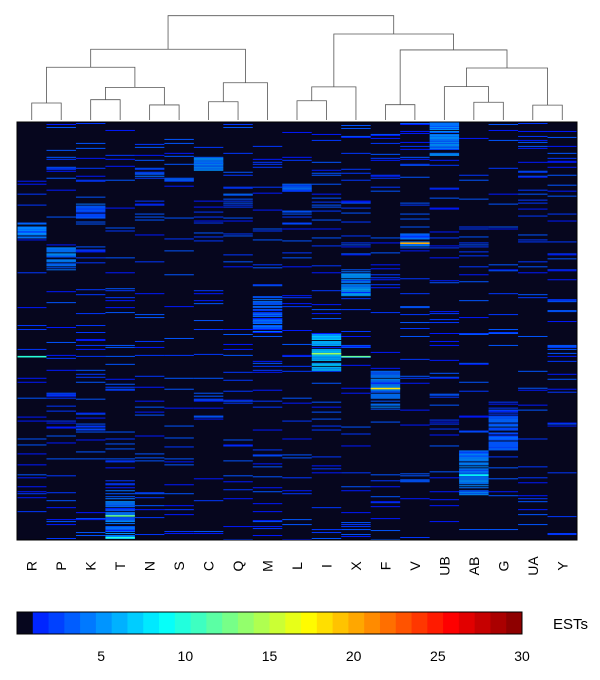 This screenshot has width=600, height=680. Describe the element at coordinates (326, 353) in the screenshot. I see `heatmap-hot-cell` at that location.